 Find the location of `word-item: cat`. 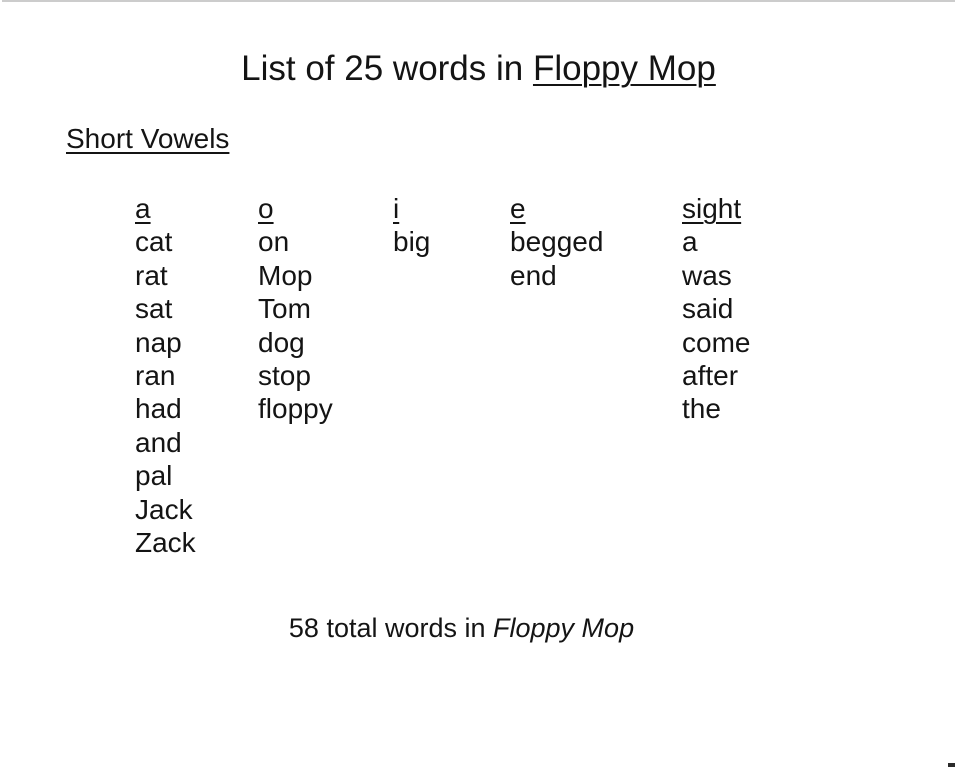

word-item: cat is located at coordinates (154, 242).